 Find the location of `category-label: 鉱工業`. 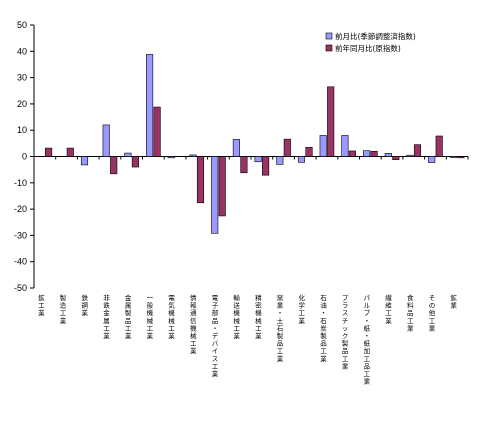

category-label: 鉱工業 is located at coordinates (41, 305).